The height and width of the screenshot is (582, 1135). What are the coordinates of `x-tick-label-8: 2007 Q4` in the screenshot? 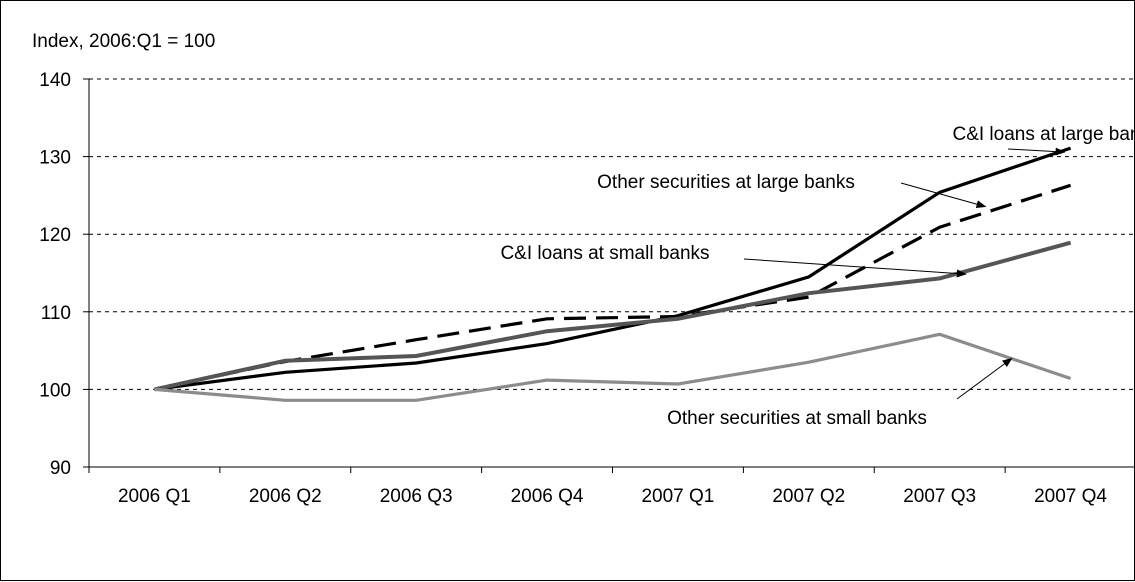 It's located at (1070, 496).